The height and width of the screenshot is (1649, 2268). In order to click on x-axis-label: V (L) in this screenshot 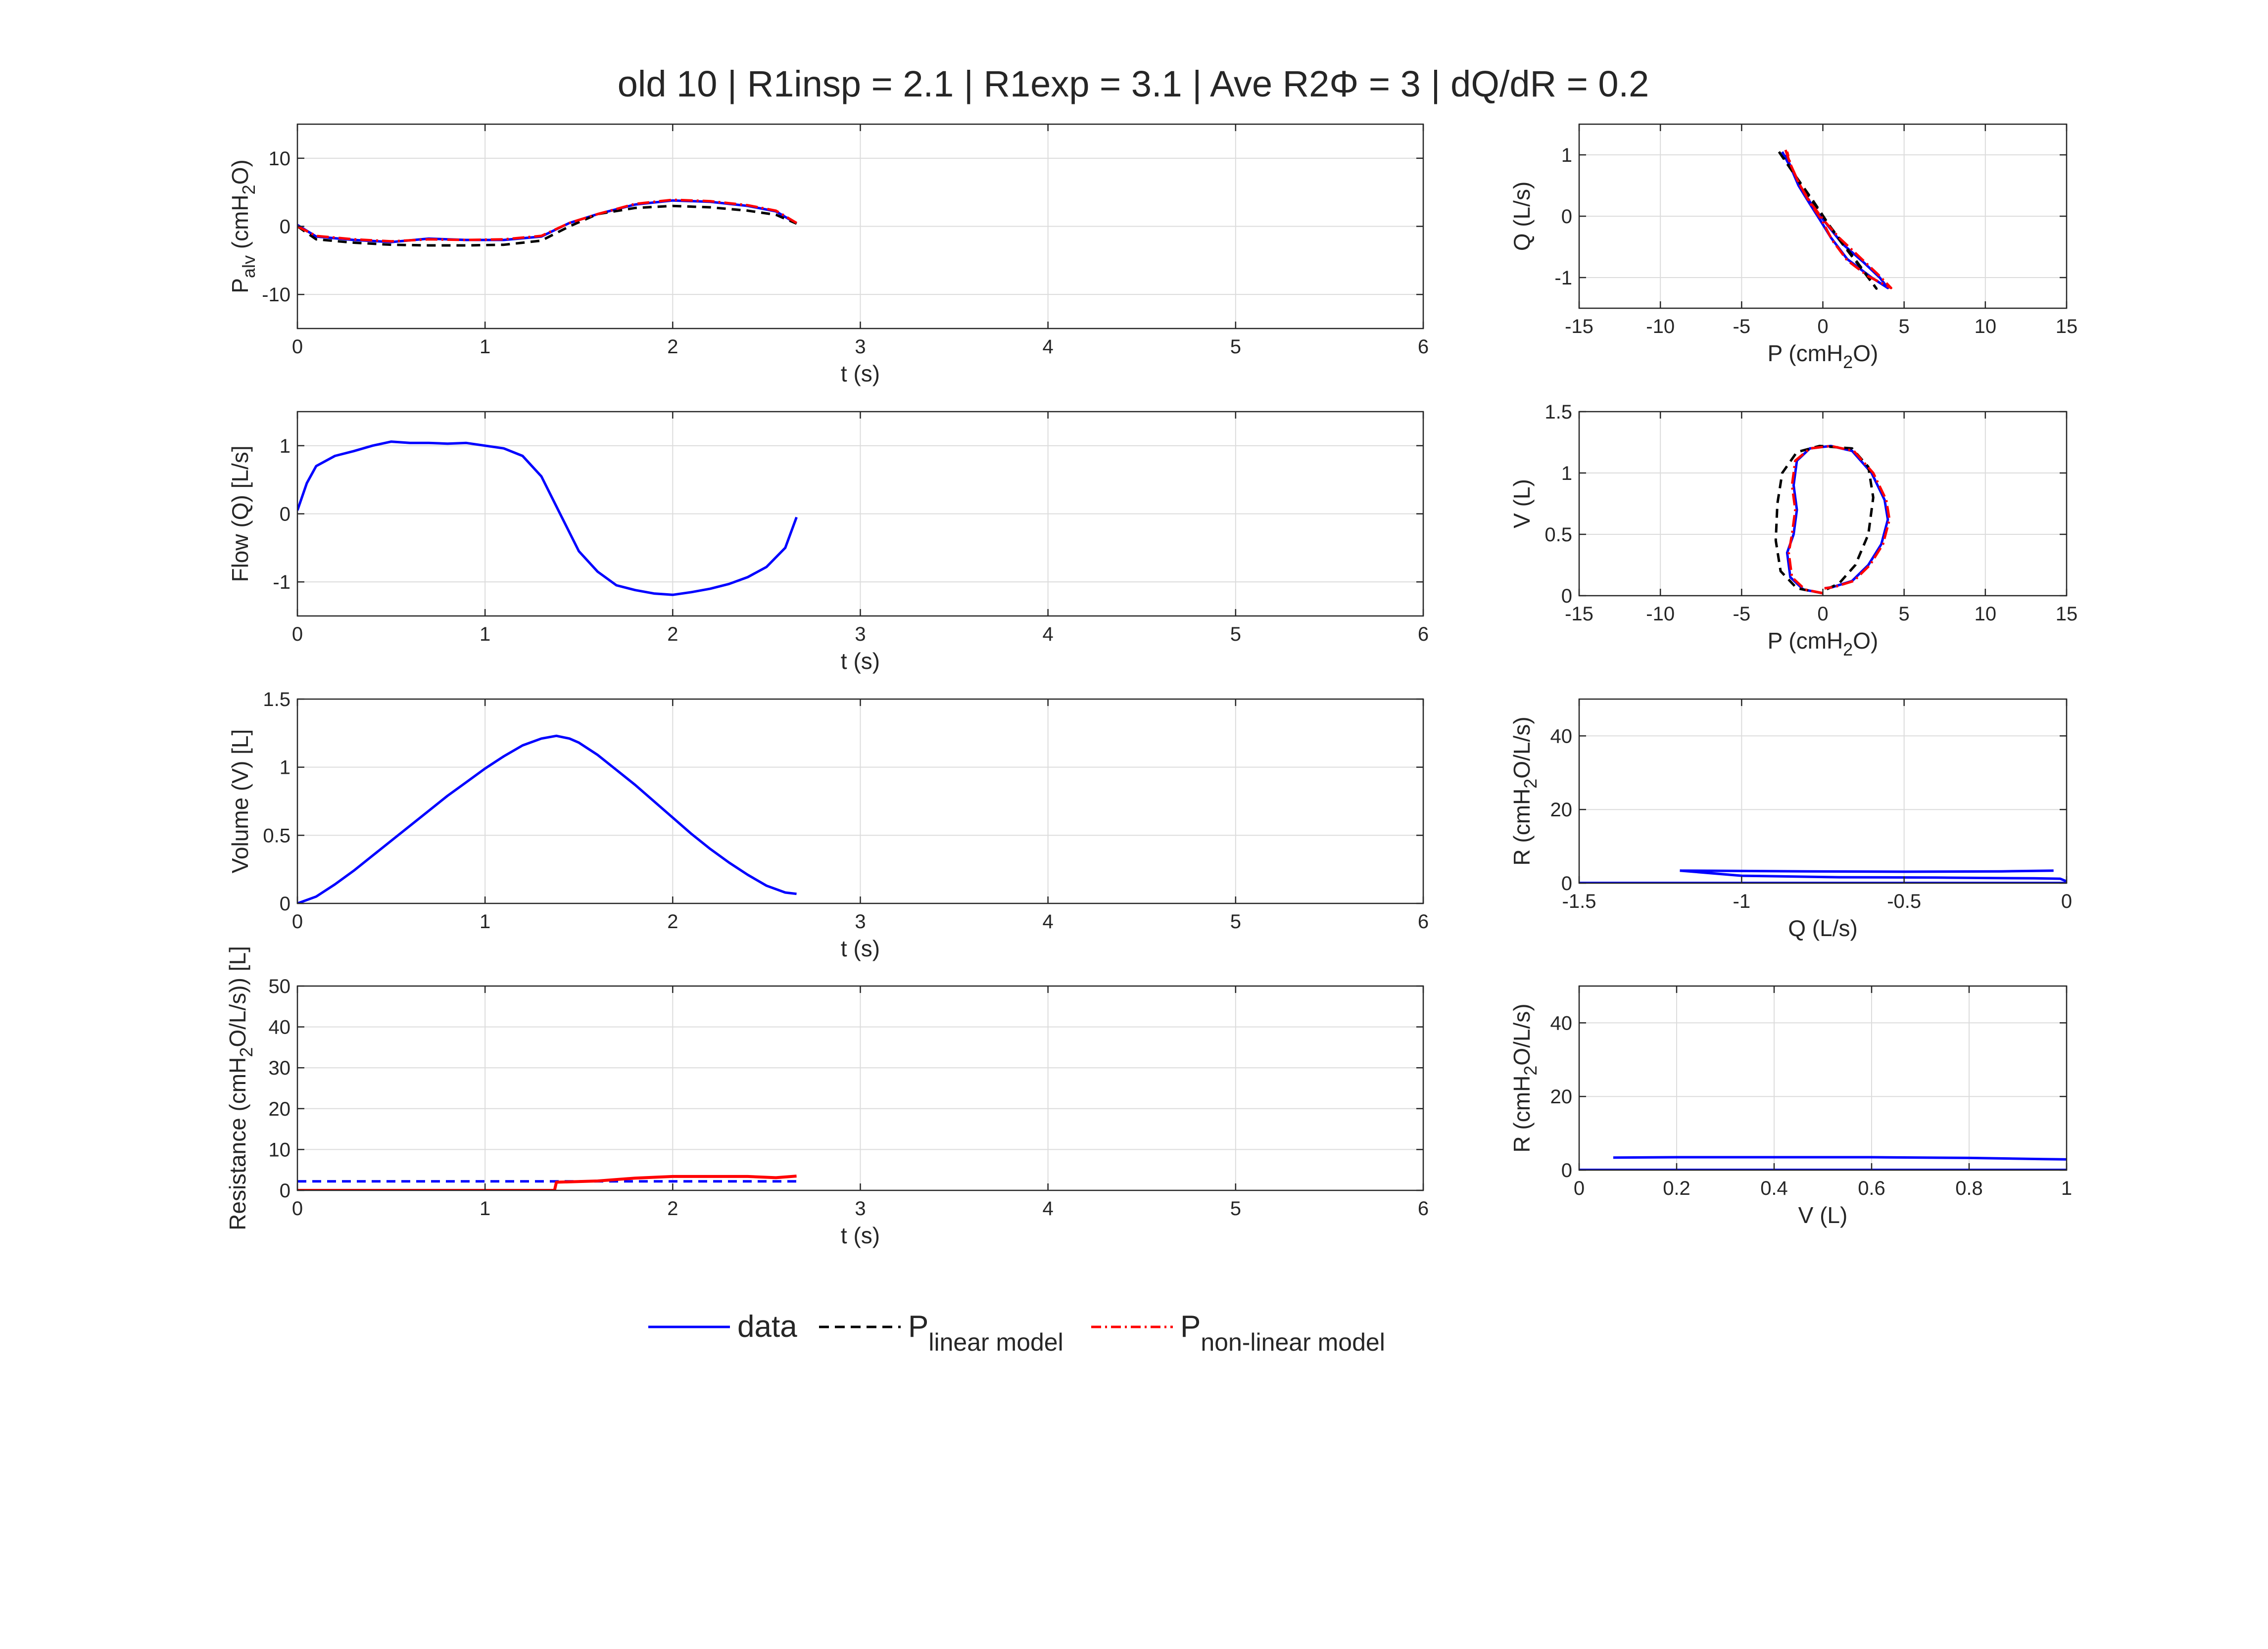, I will do `click(1823, 1215)`.